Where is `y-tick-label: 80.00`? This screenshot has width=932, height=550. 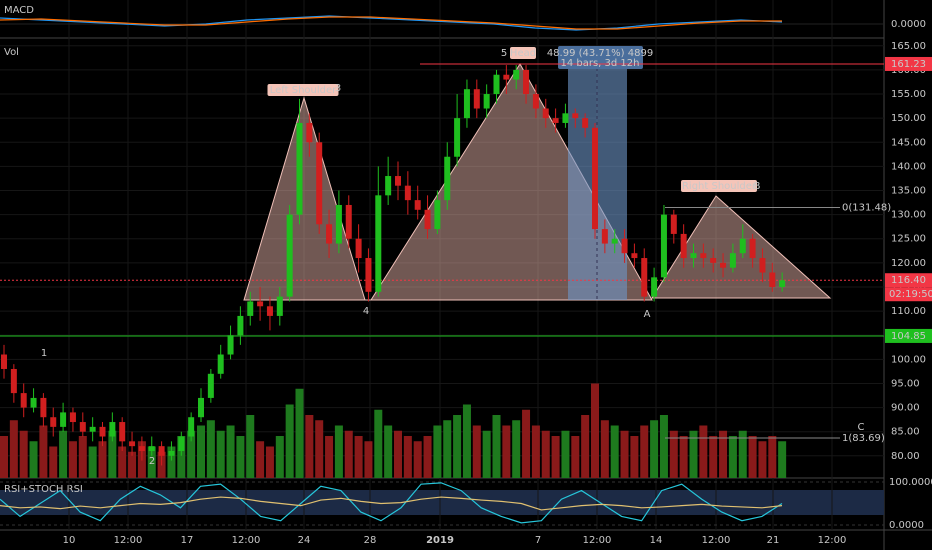 y-tick-label: 80.00 is located at coordinates (905, 456).